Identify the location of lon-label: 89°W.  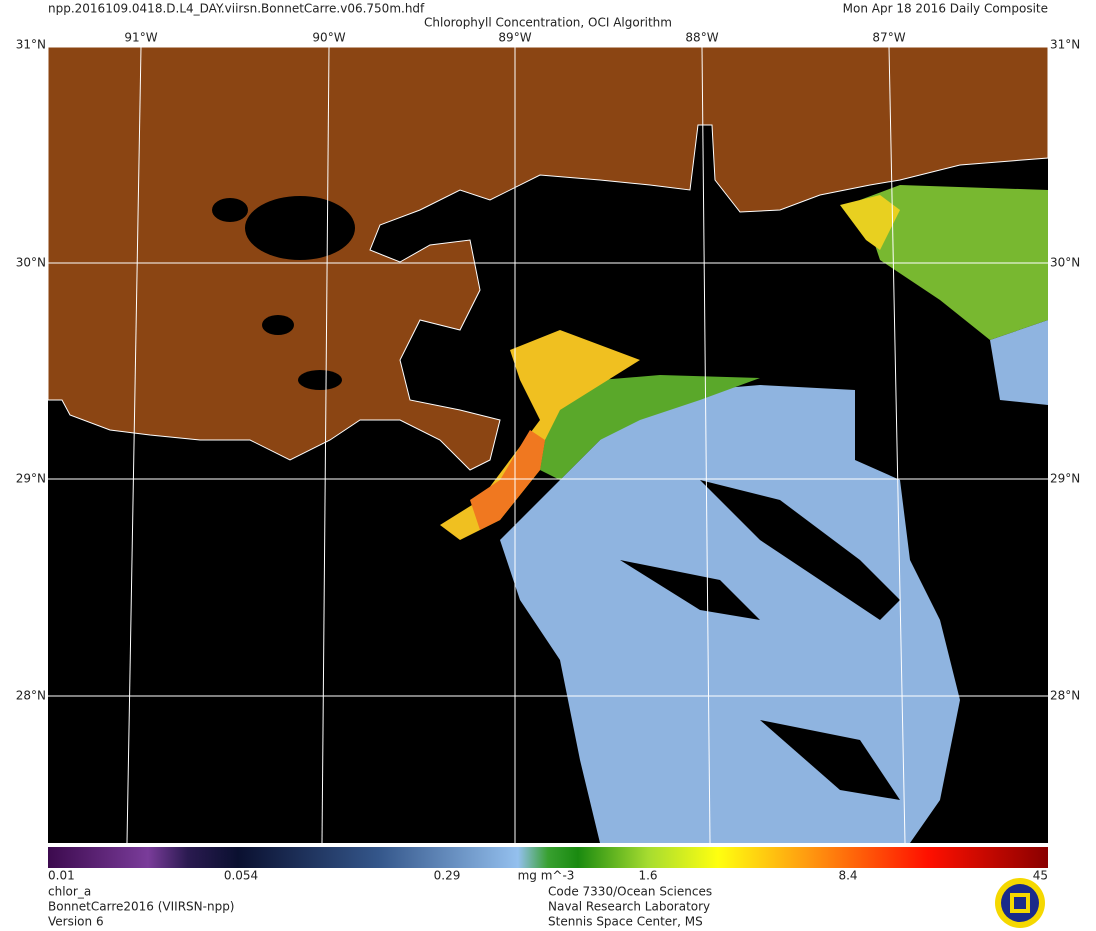
(514, 38).